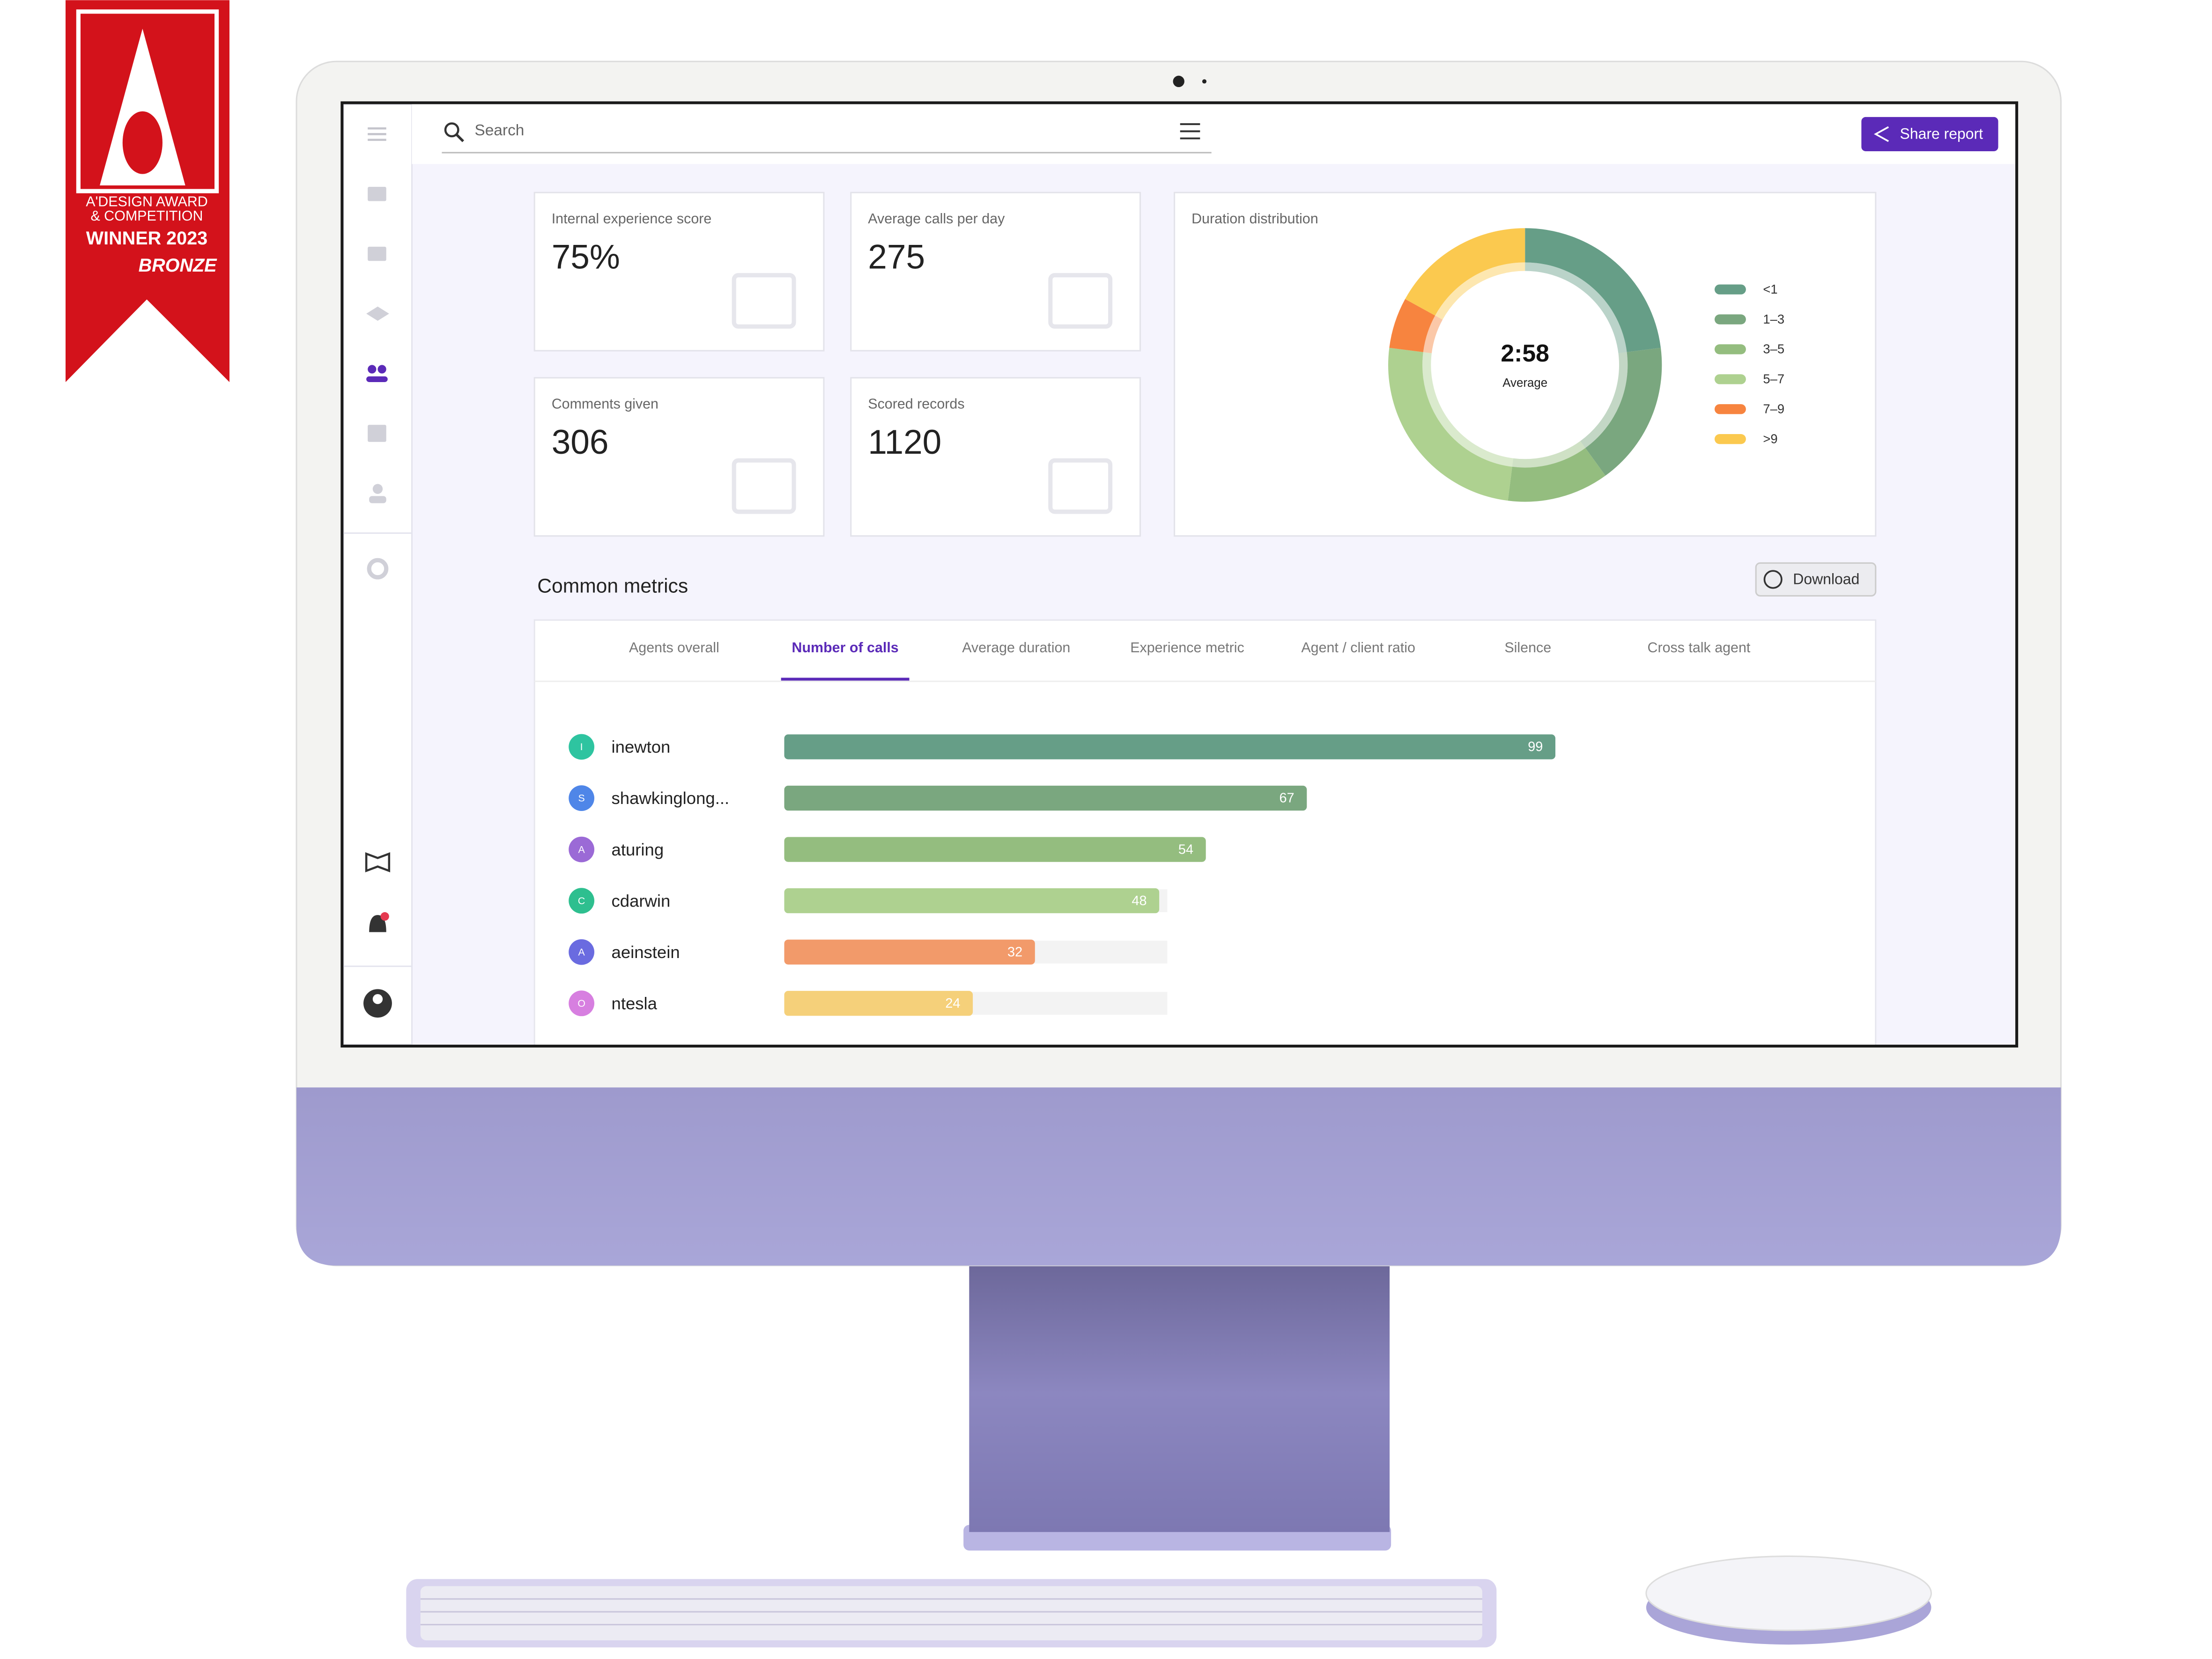 This screenshot has height=1659, width=2212. I want to click on search-icon, so click(452, 130).